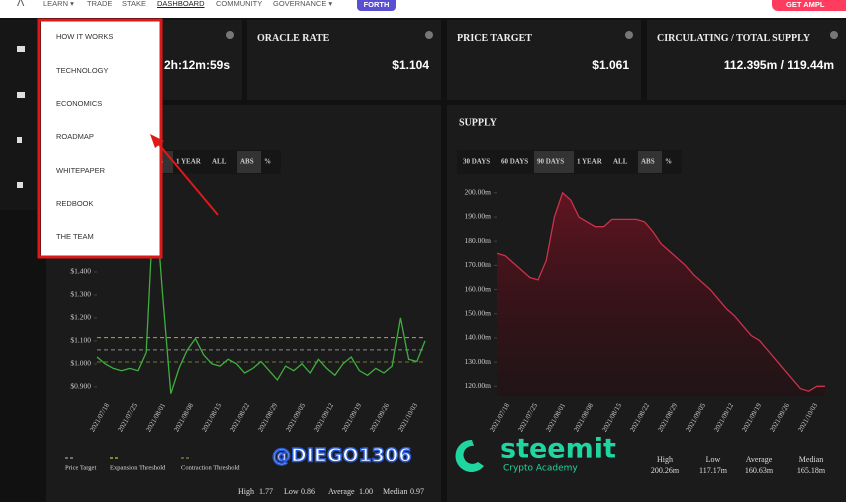  Describe the element at coordinates (610, 65) in the screenshot. I see `card-value: $1.061` at that location.